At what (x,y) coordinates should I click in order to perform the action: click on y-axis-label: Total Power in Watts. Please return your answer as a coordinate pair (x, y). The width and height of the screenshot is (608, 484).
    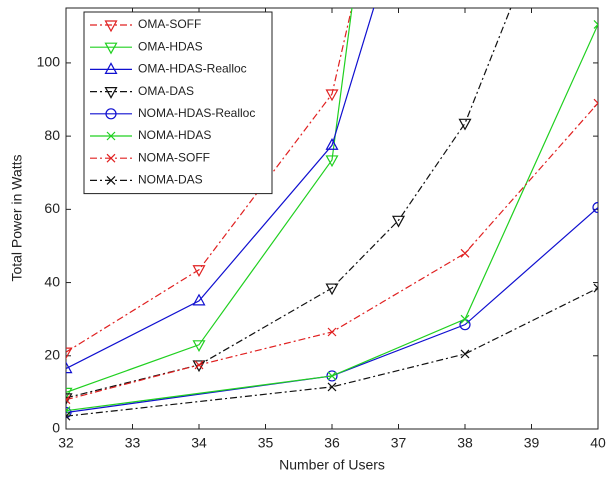
    Looking at the image, I should click on (17, 217).